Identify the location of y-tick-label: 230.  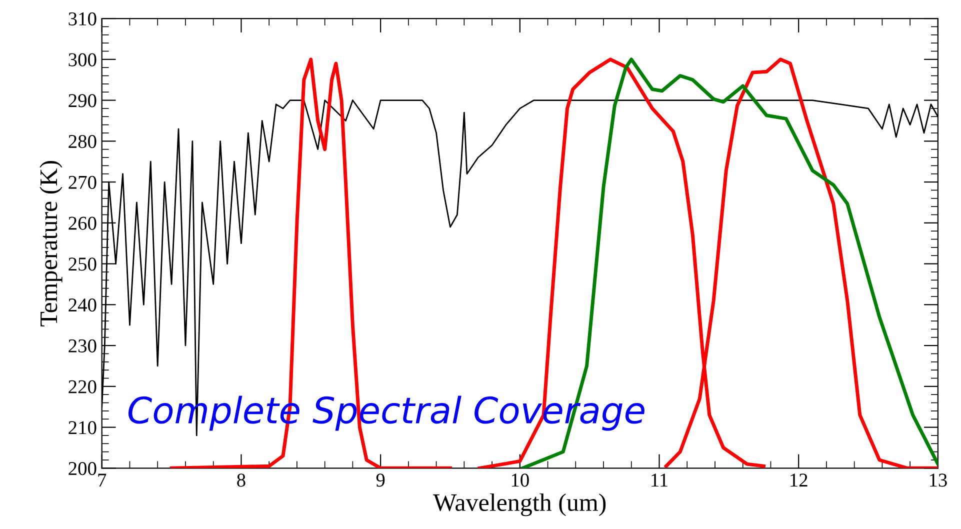
(82, 345).